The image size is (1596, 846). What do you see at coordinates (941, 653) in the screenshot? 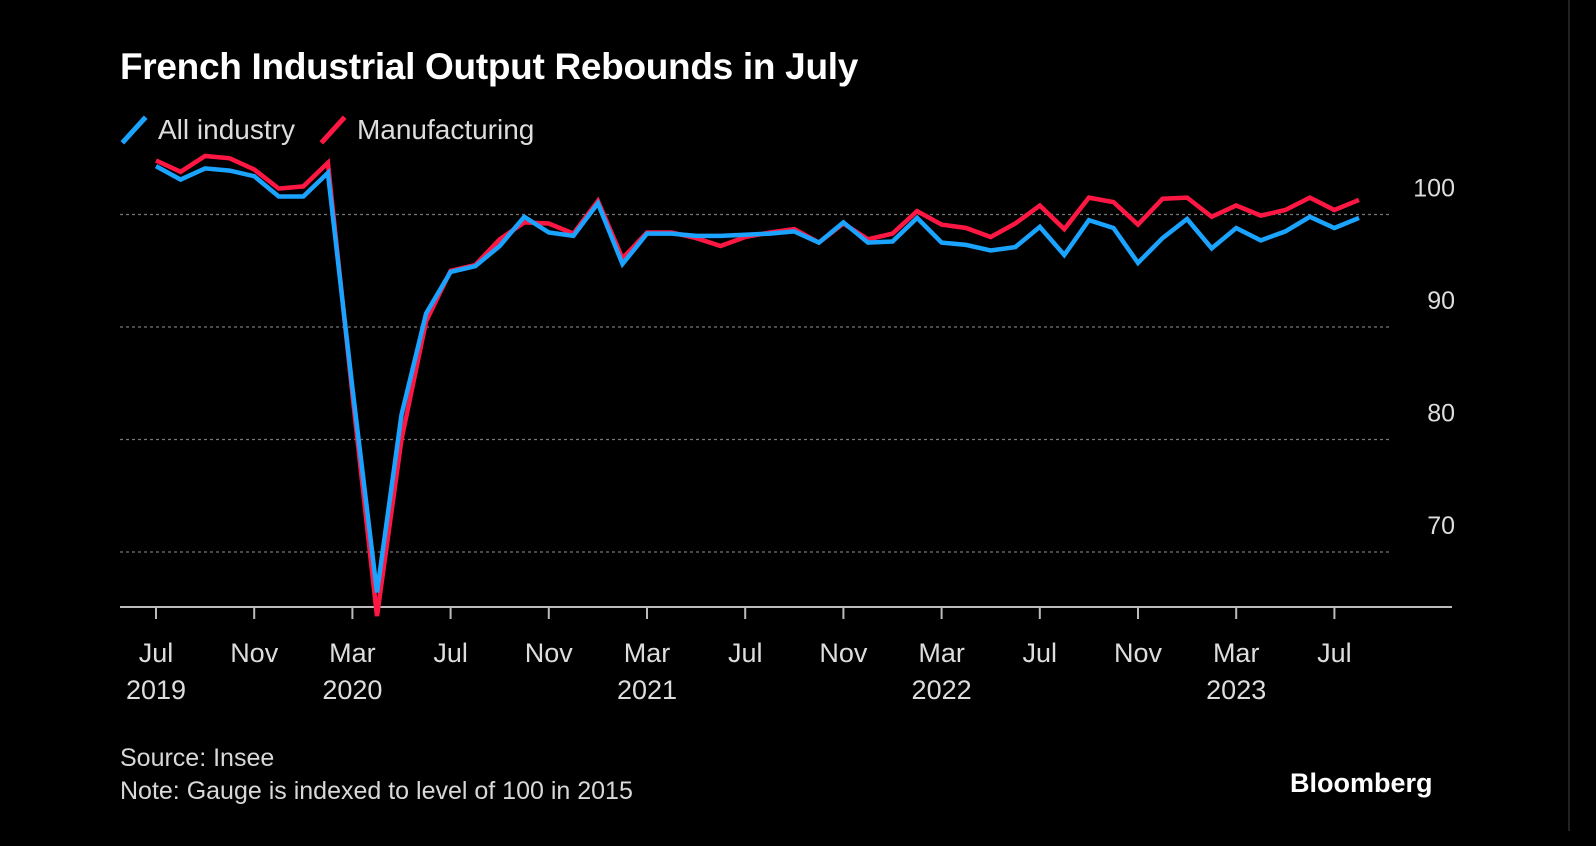
I see `x-tick-label-2022-03: Mar` at bounding box center [941, 653].